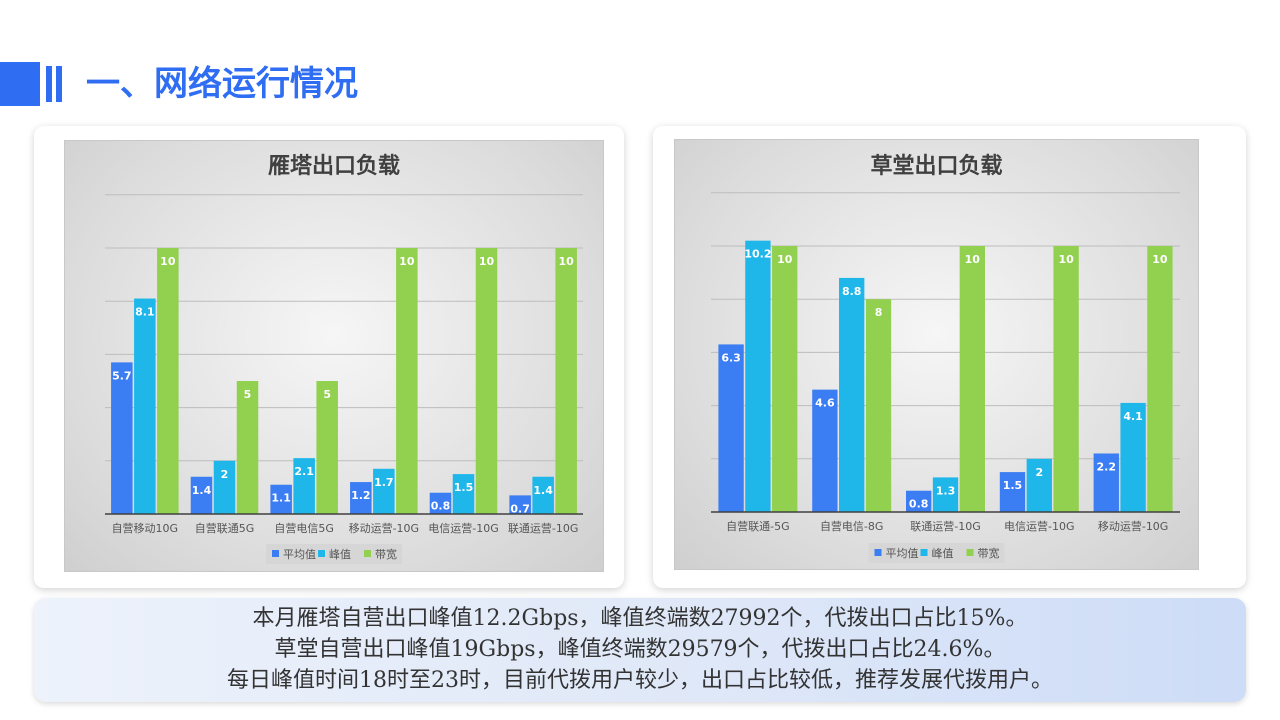 The image size is (1280, 720). I want to click on category-label: 自营电信5G, so click(304, 528).